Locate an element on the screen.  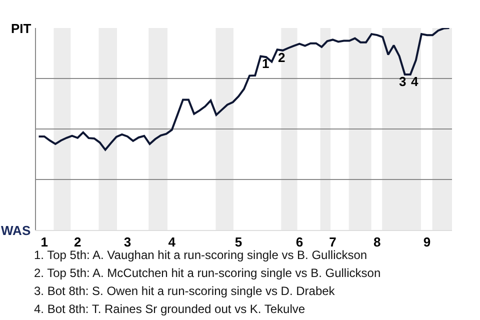
text: 4. Bot 8th: T. Raines Sr grounded out vs K. Tekulve is located at coordinates (170, 309).